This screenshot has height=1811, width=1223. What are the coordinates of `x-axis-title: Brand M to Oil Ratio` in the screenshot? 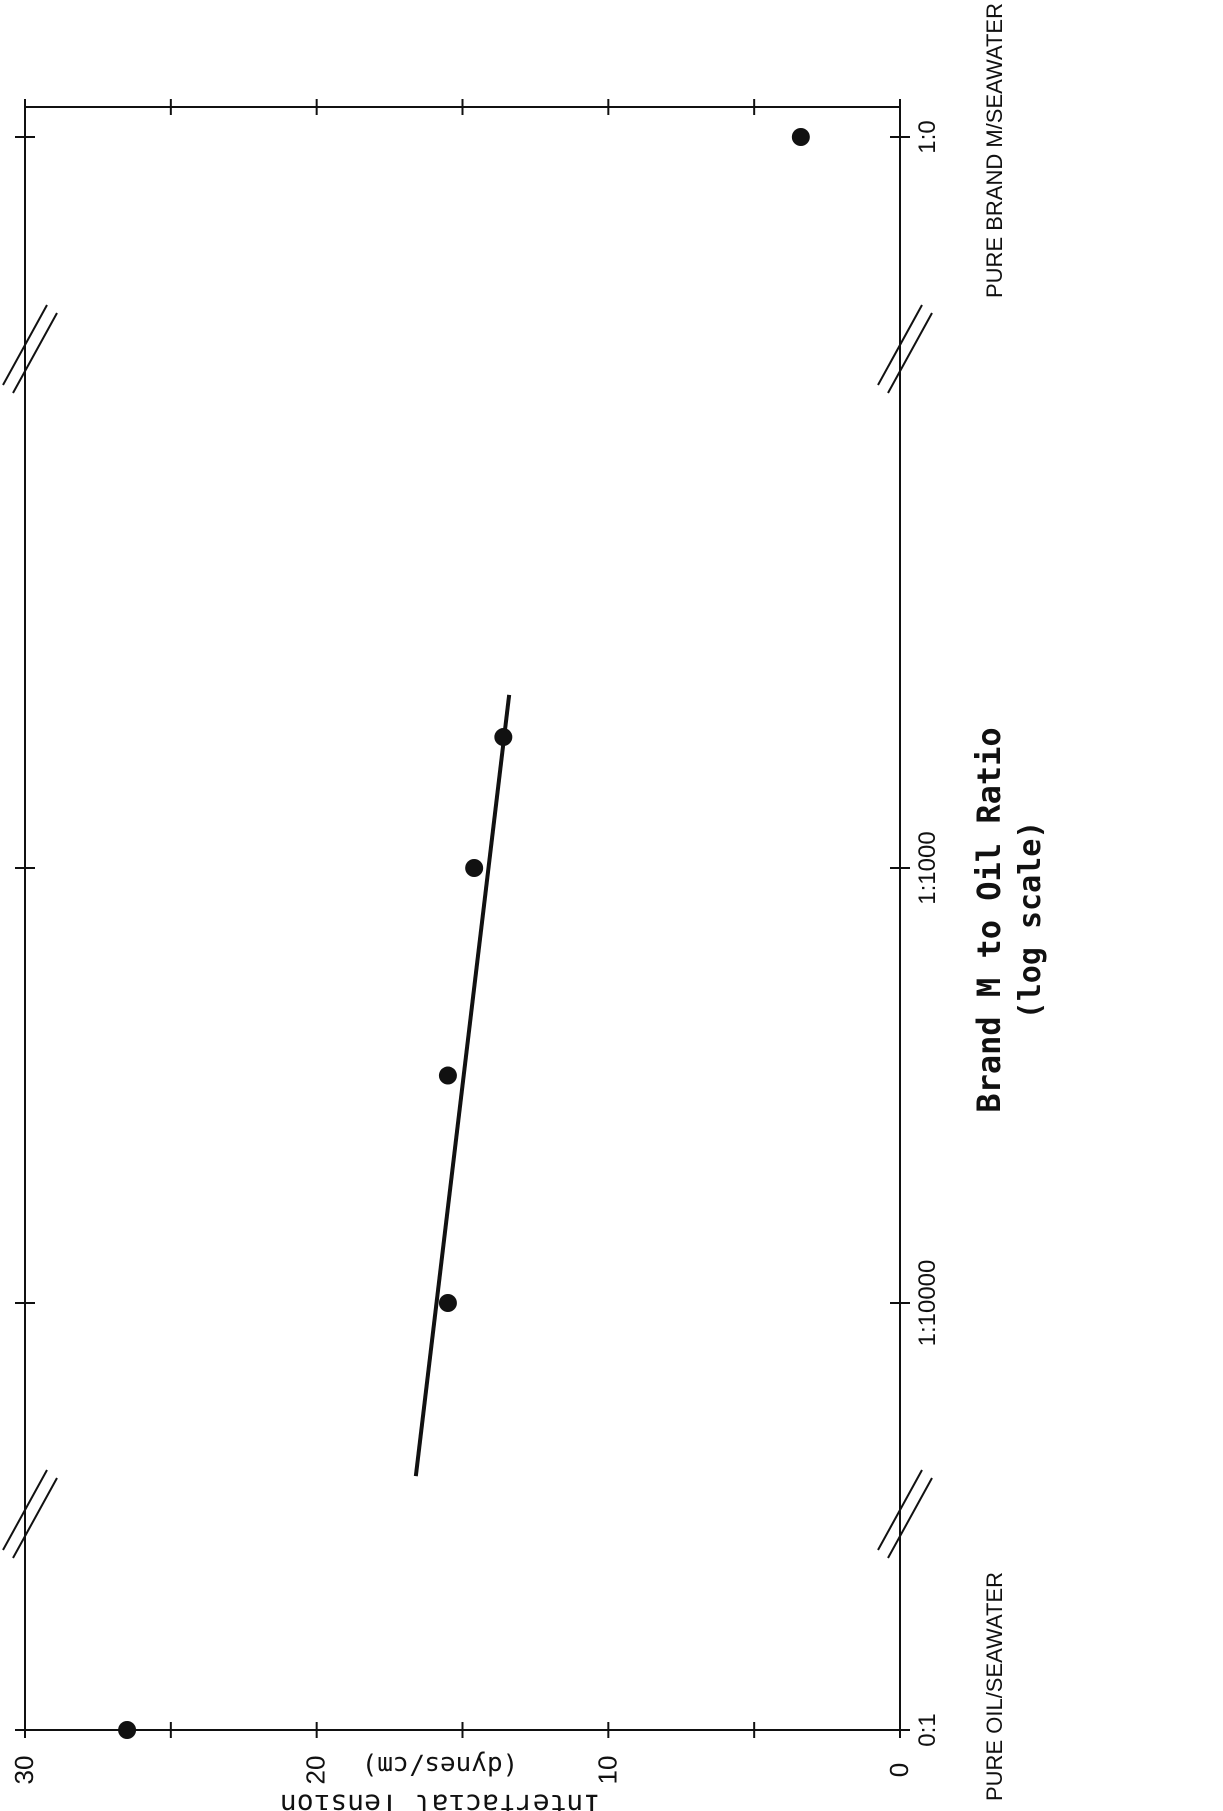 It's located at (989, 919).